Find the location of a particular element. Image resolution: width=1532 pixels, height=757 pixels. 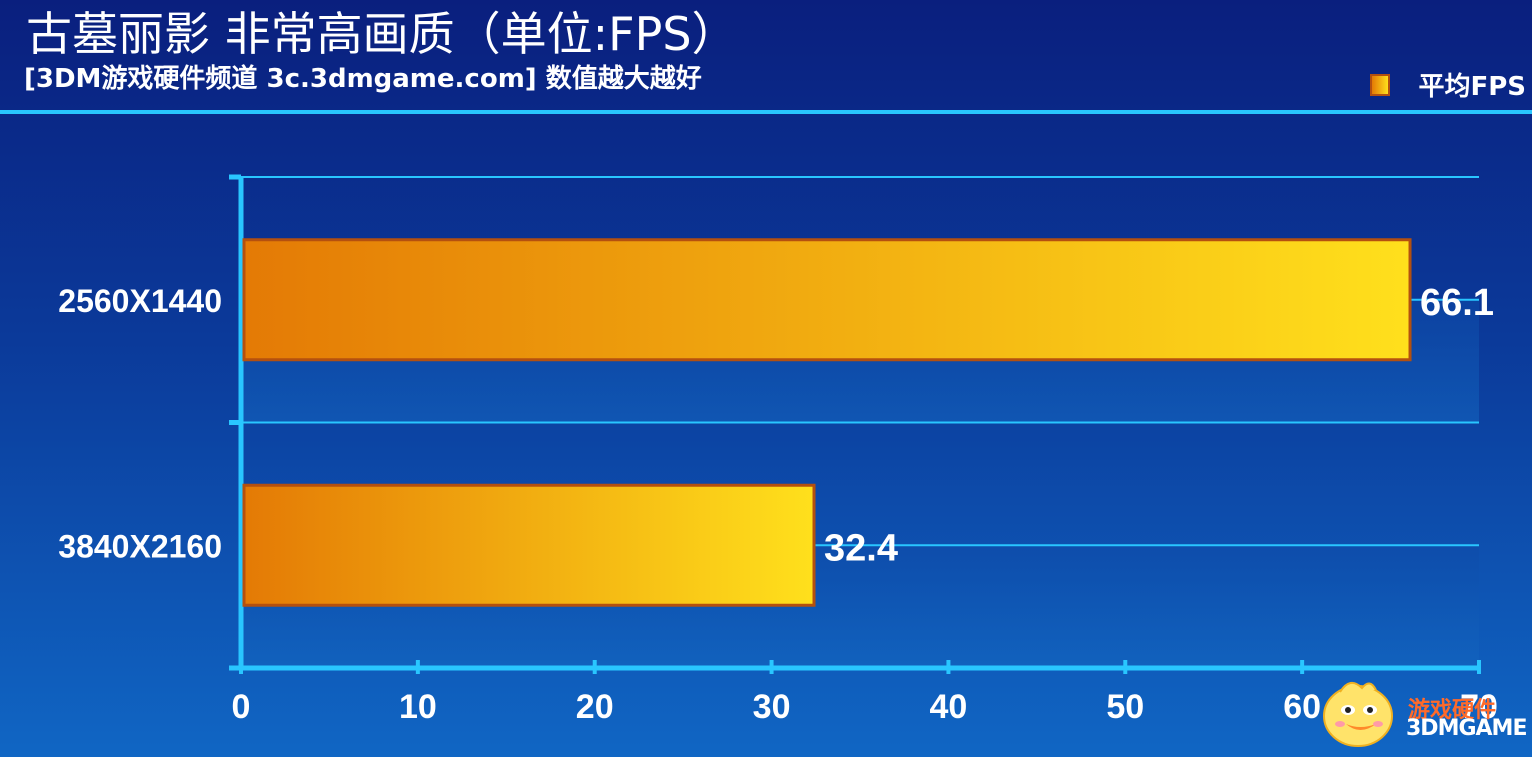

x-tick-label-5: 50 is located at coordinates (1125, 707).